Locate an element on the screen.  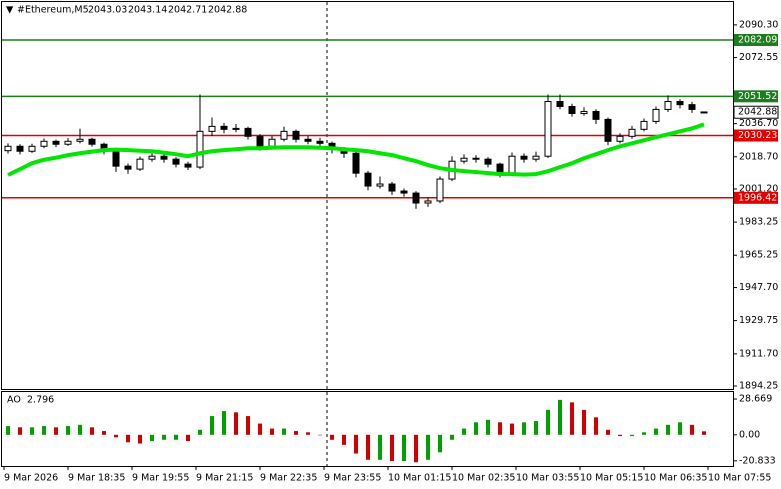
x-tick-label: 9 Mar 21:15 is located at coordinates (224, 478).